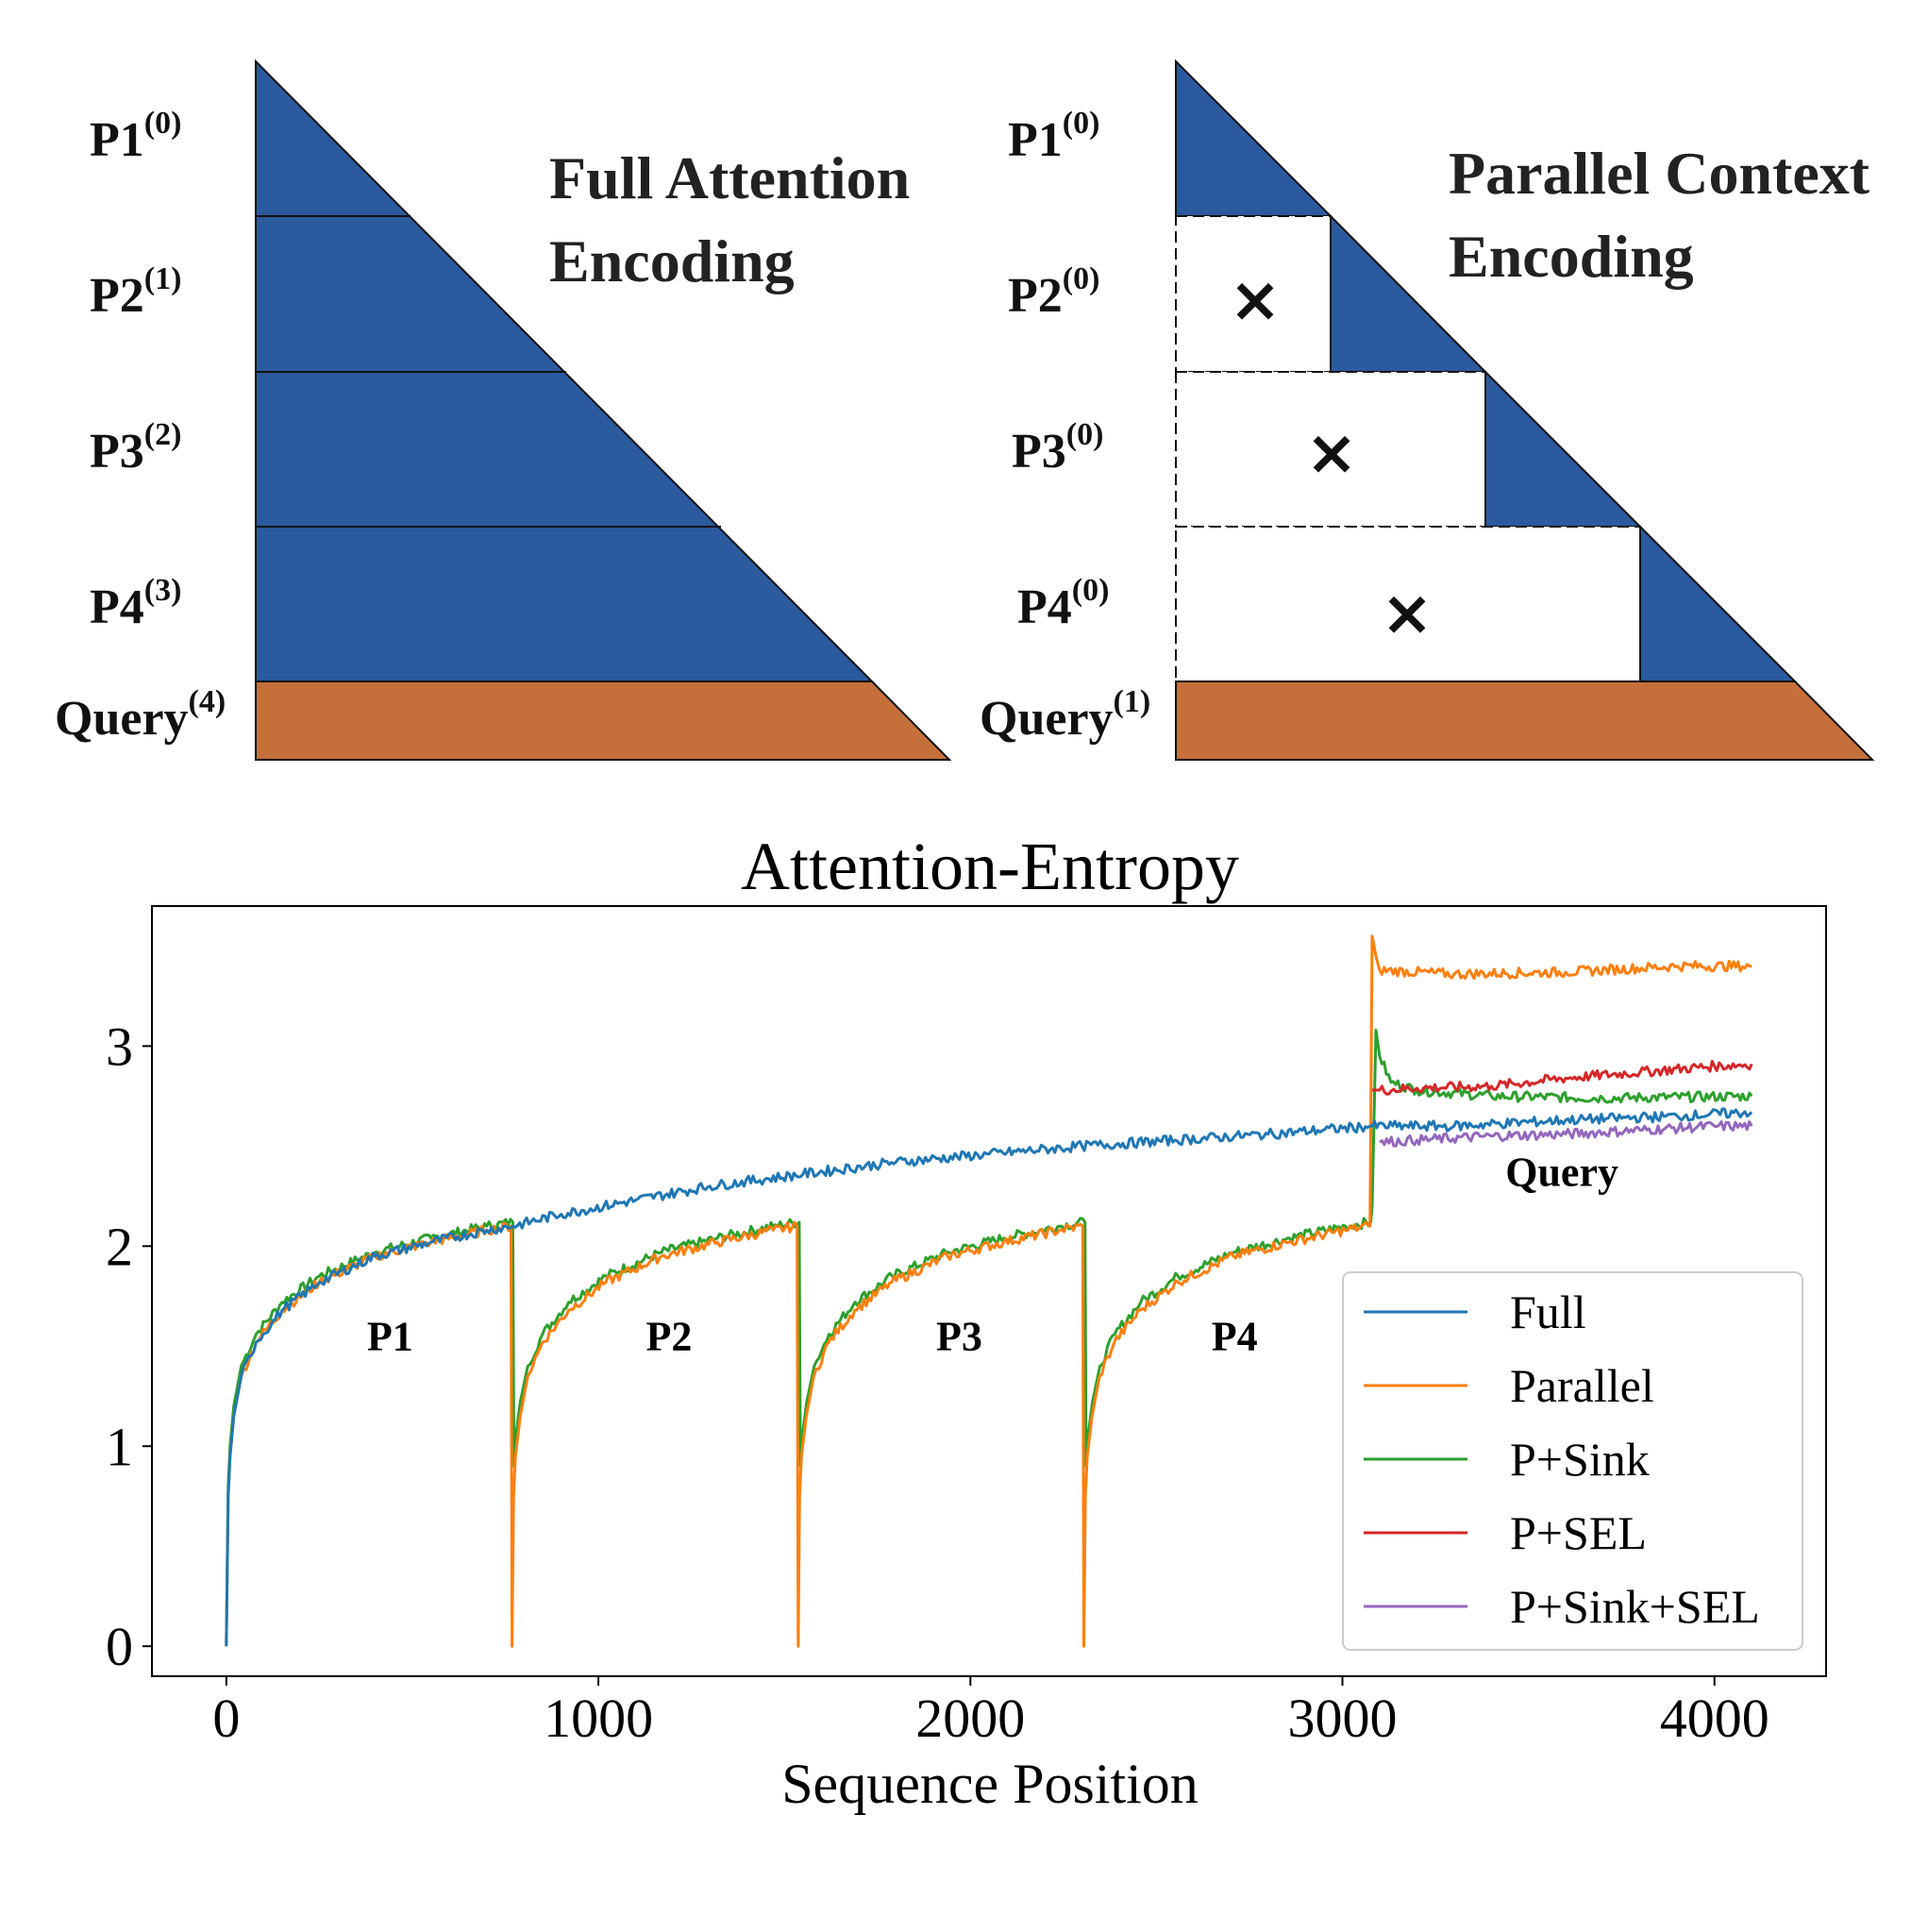 This screenshot has height=1932, width=1928. What do you see at coordinates (598, 1718) in the screenshot?
I see `x-tick-label: 1000` at bounding box center [598, 1718].